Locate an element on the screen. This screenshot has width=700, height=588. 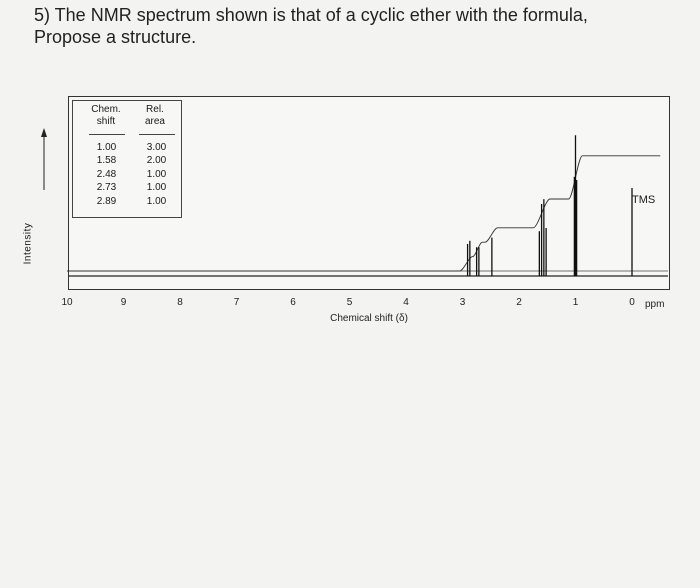
table-rows: 1.00 3.00 1.58 2.00 2.48 1.00 2.73 1.00 2.89 1.00 is located at coordinates (127, 175).